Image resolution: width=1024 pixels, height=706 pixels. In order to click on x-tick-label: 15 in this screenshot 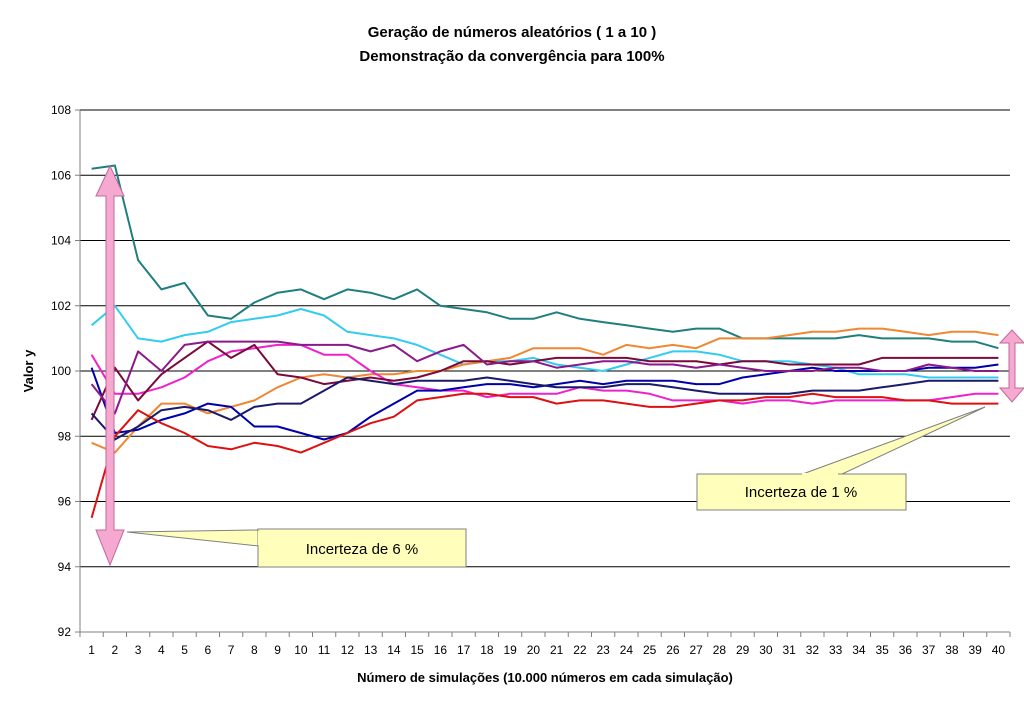, I will do `click(417, 650)`.